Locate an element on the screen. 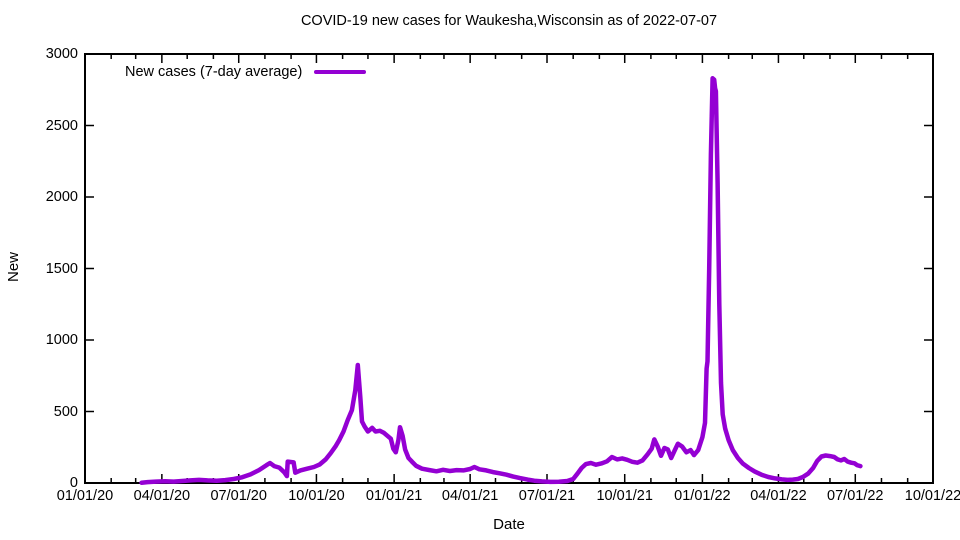  x-axis-tick-label: 10/01/21 is located at coordinates (624, 496).